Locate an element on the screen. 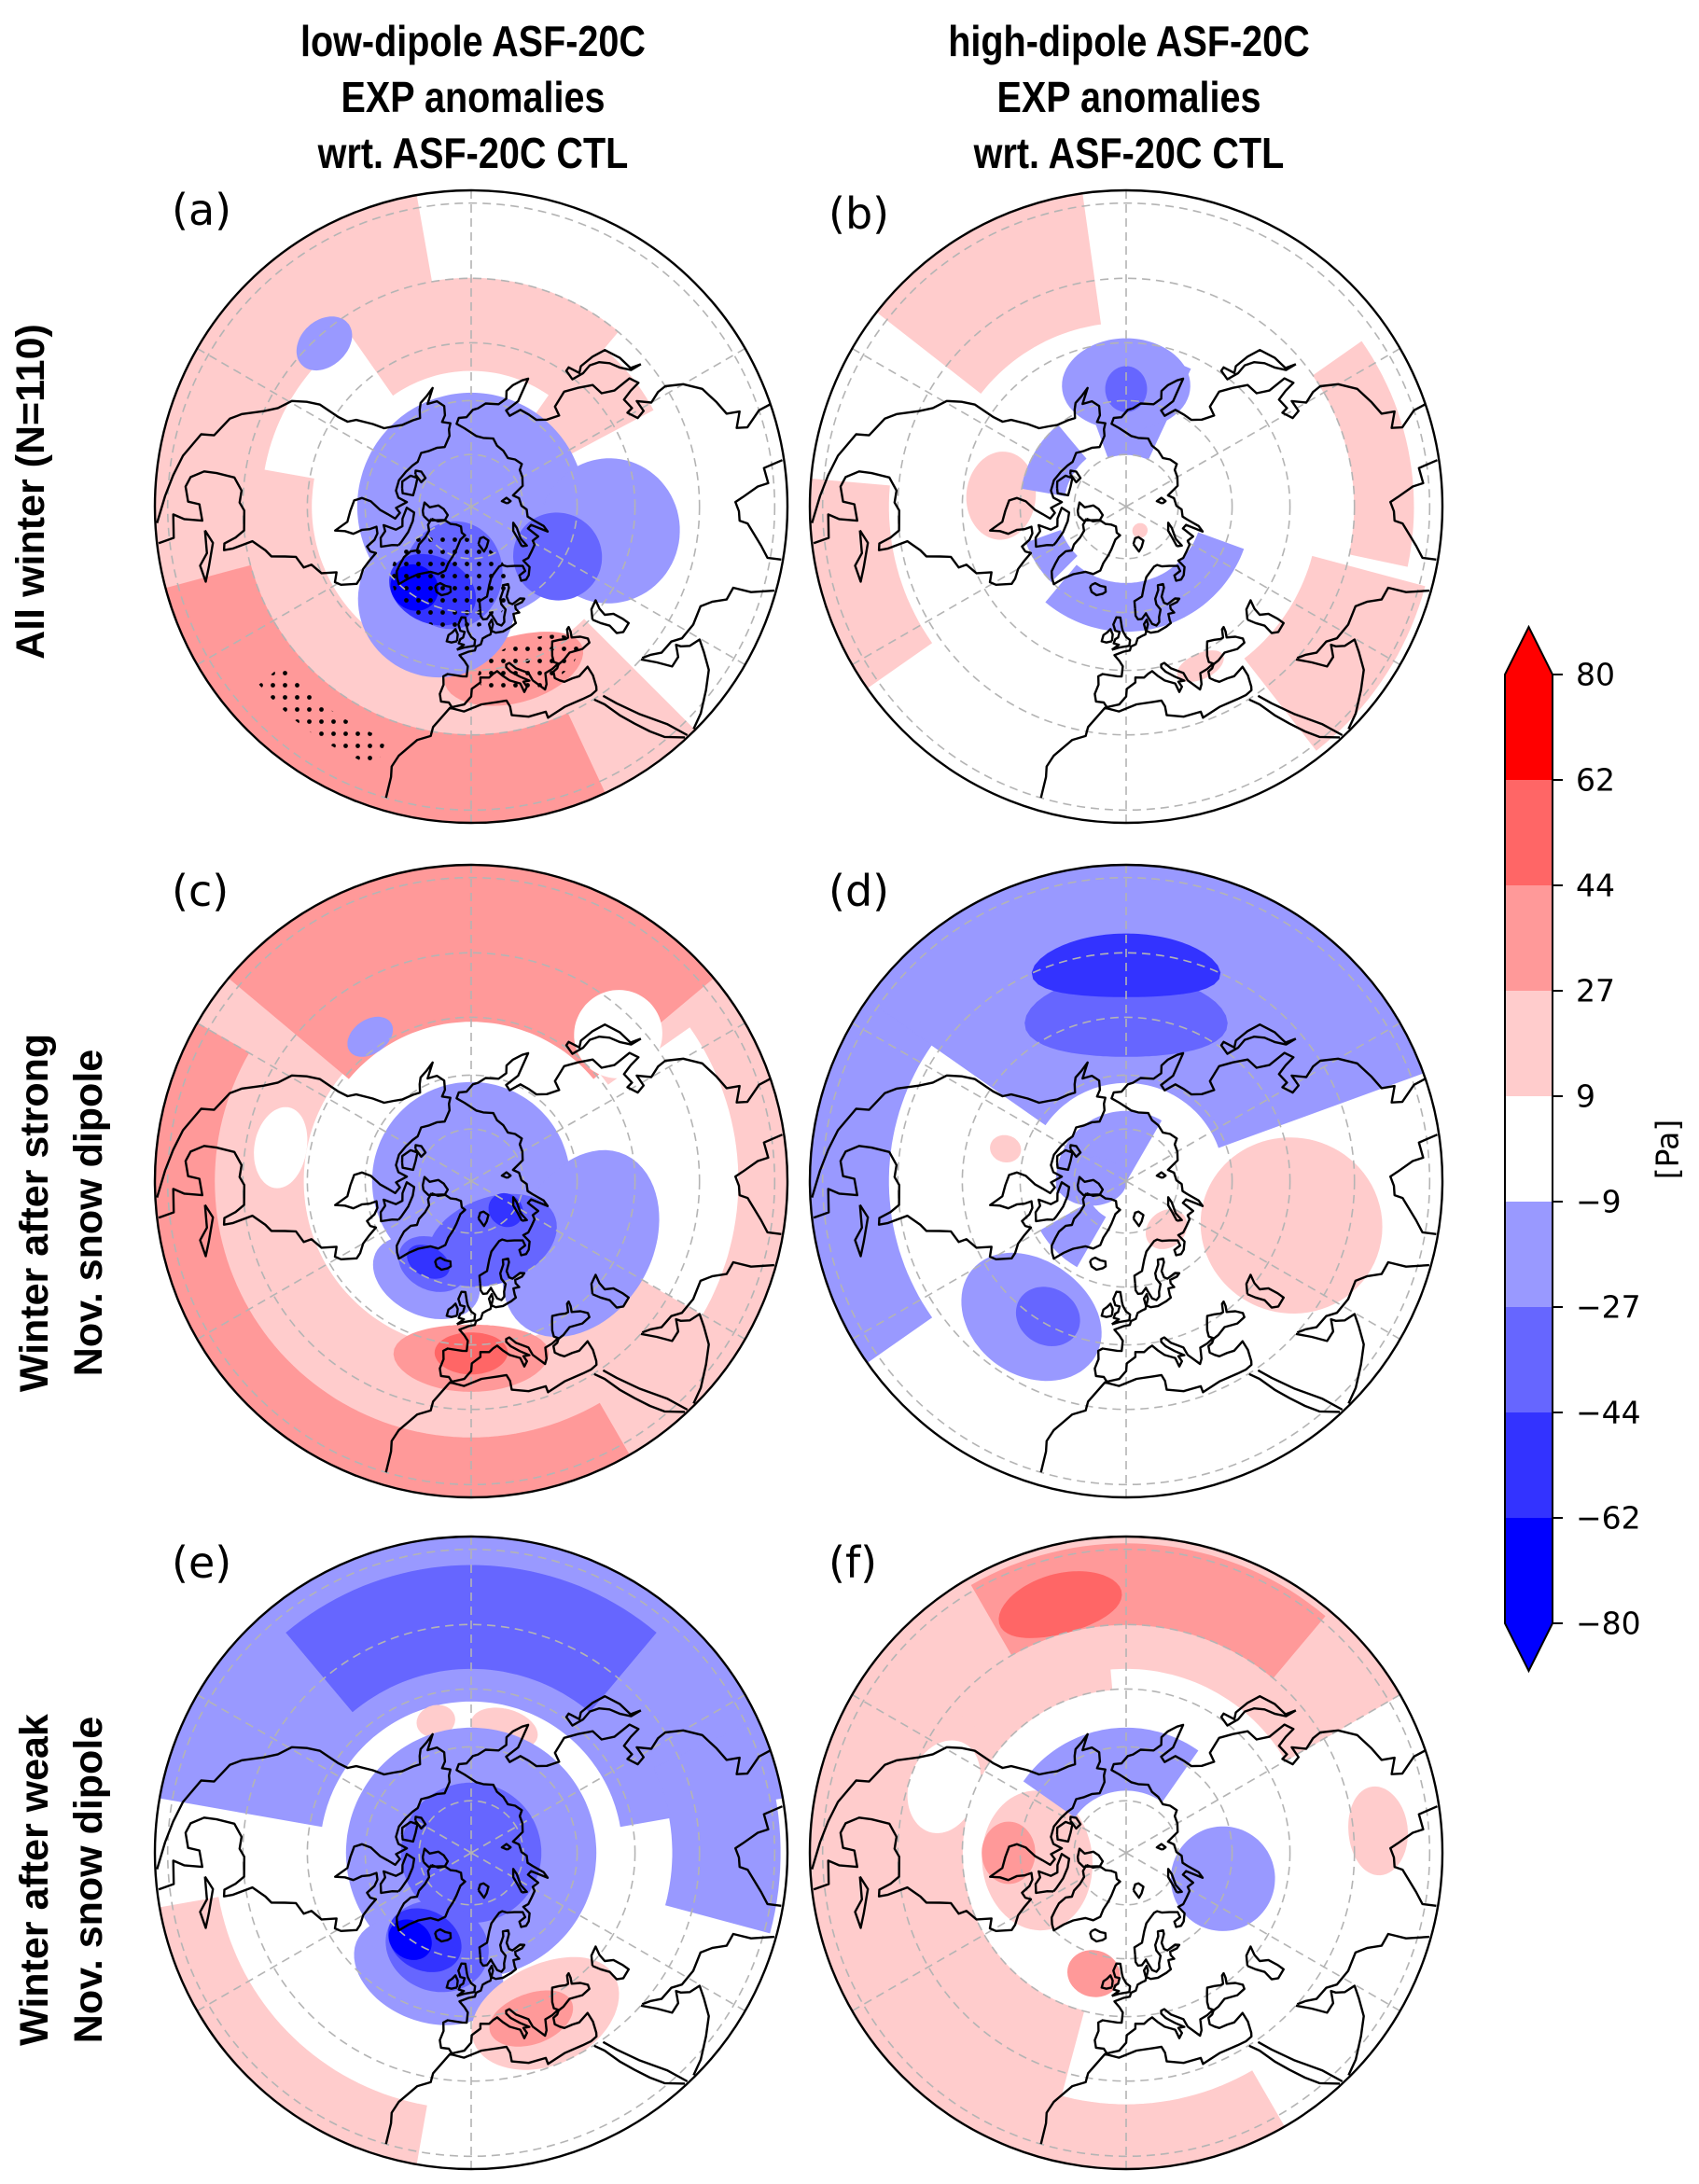 The width and height of the screenshot is (1699, 2184). row-label-weak-dipole: Winter after weak Nov. snow dipole is located at coordinates (61, 1880).